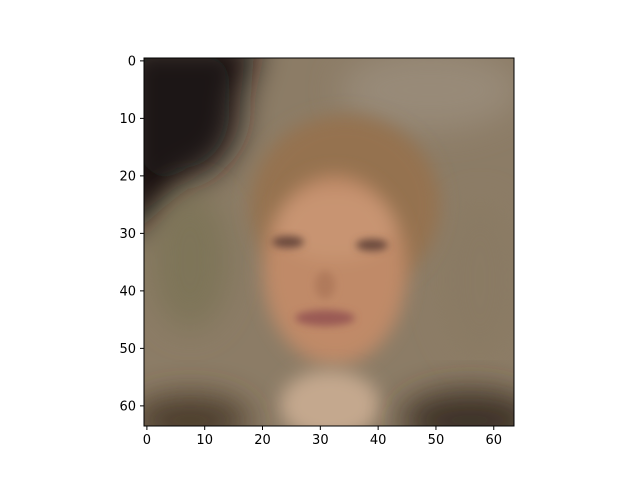 The height and width of the screenshot is (480, 640). What do you see at coordinates (320, 440) in the screenshot?
I see `x-tick-label: 30` at bounding box center [320, 440].